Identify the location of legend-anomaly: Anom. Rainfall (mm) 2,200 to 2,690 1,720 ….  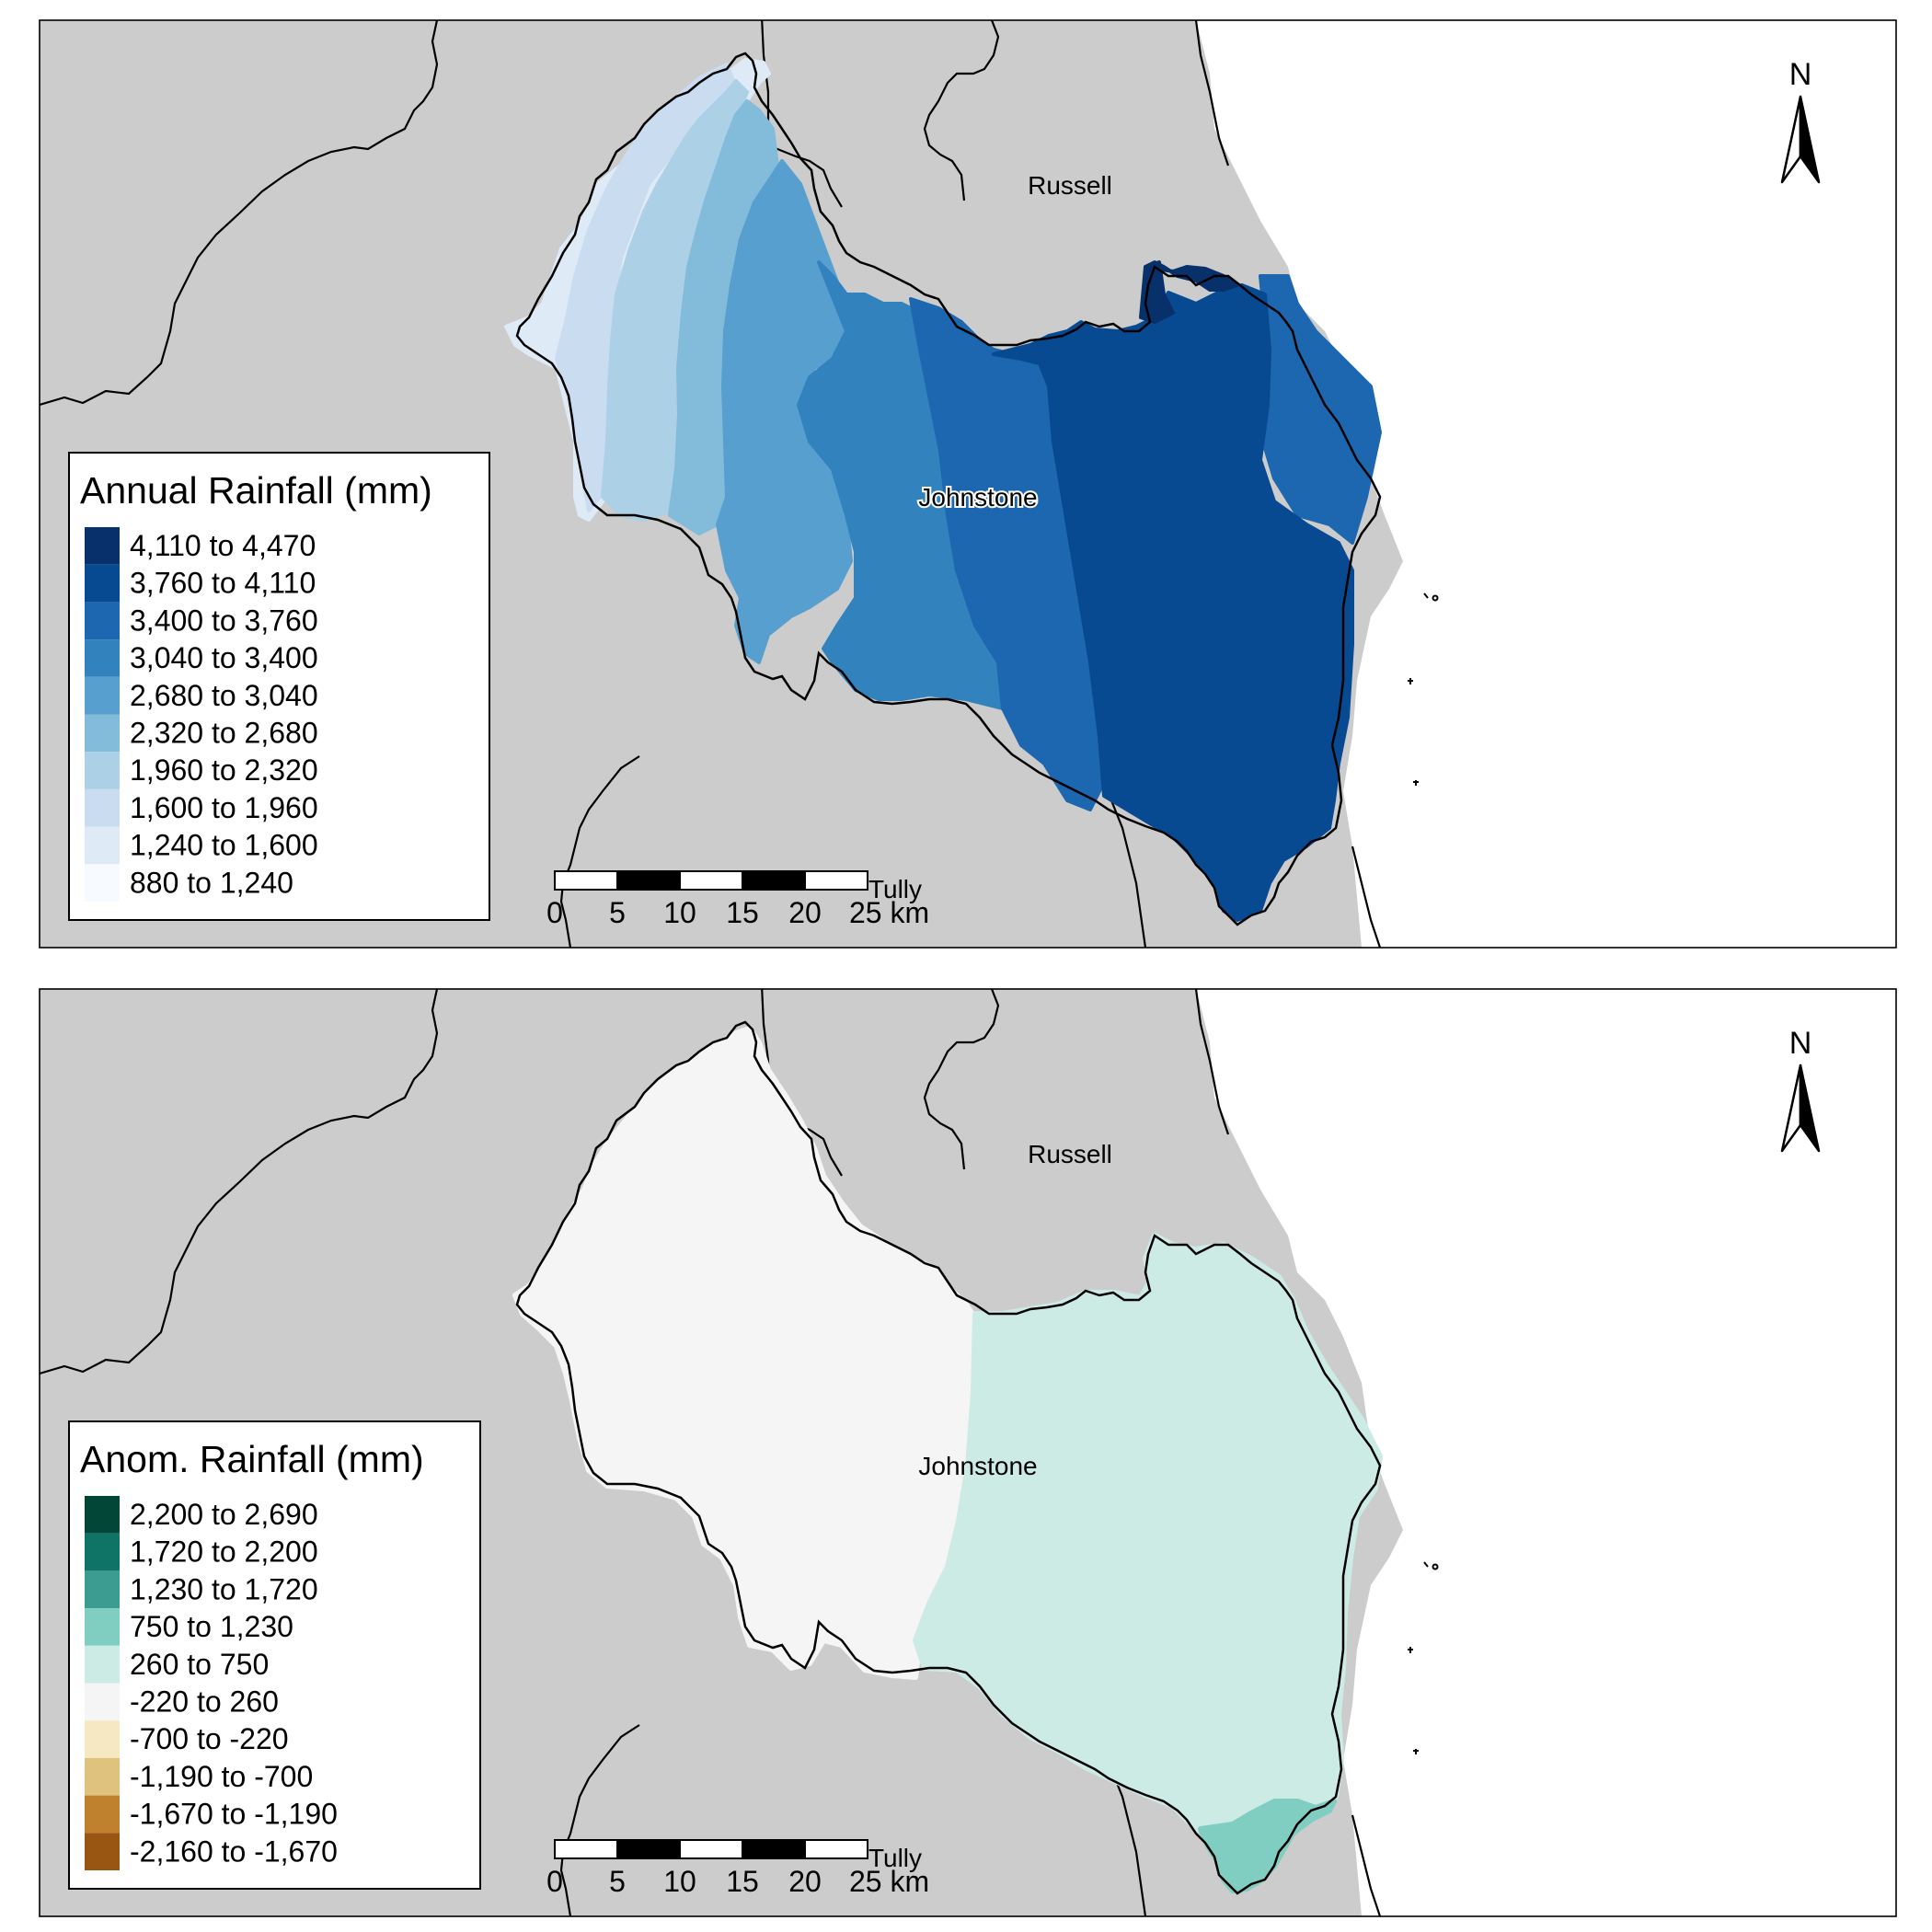
(274, 1655).